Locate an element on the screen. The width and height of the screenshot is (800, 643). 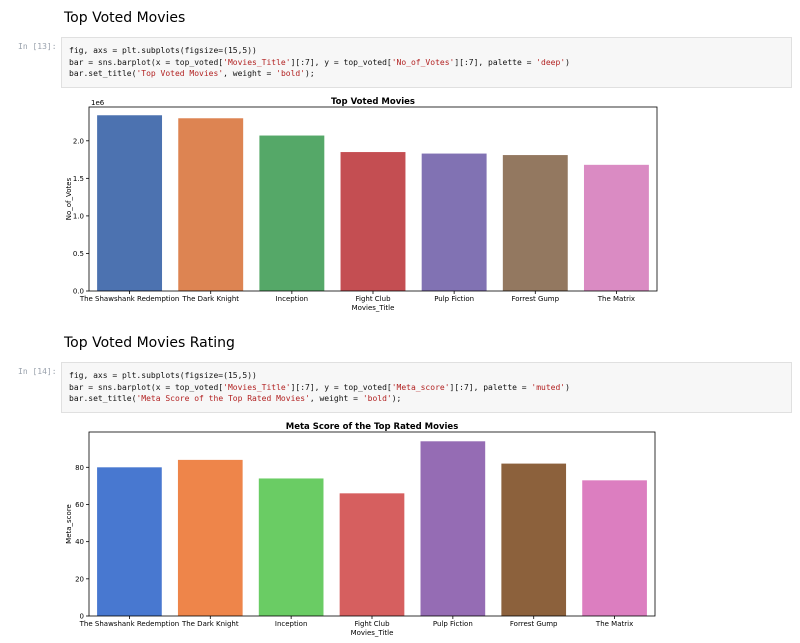
y-tick-label: 0.0 is located at coordinates (78, 292).